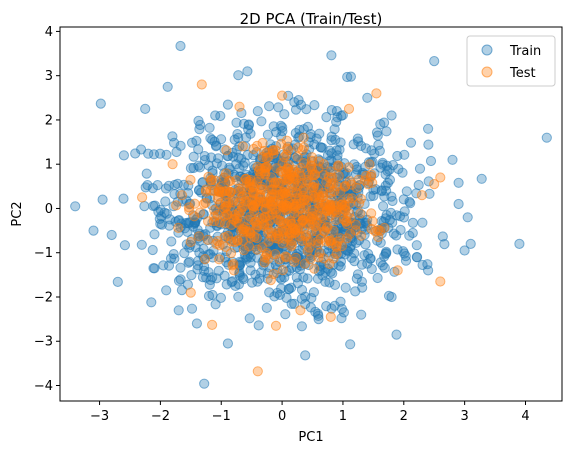 The height and width of the screenshot is (455, 565). What do you see at coordinates (221, 416) in the screenshot?
I see `x-tick-label: −1` at bounding box center [221, 416].